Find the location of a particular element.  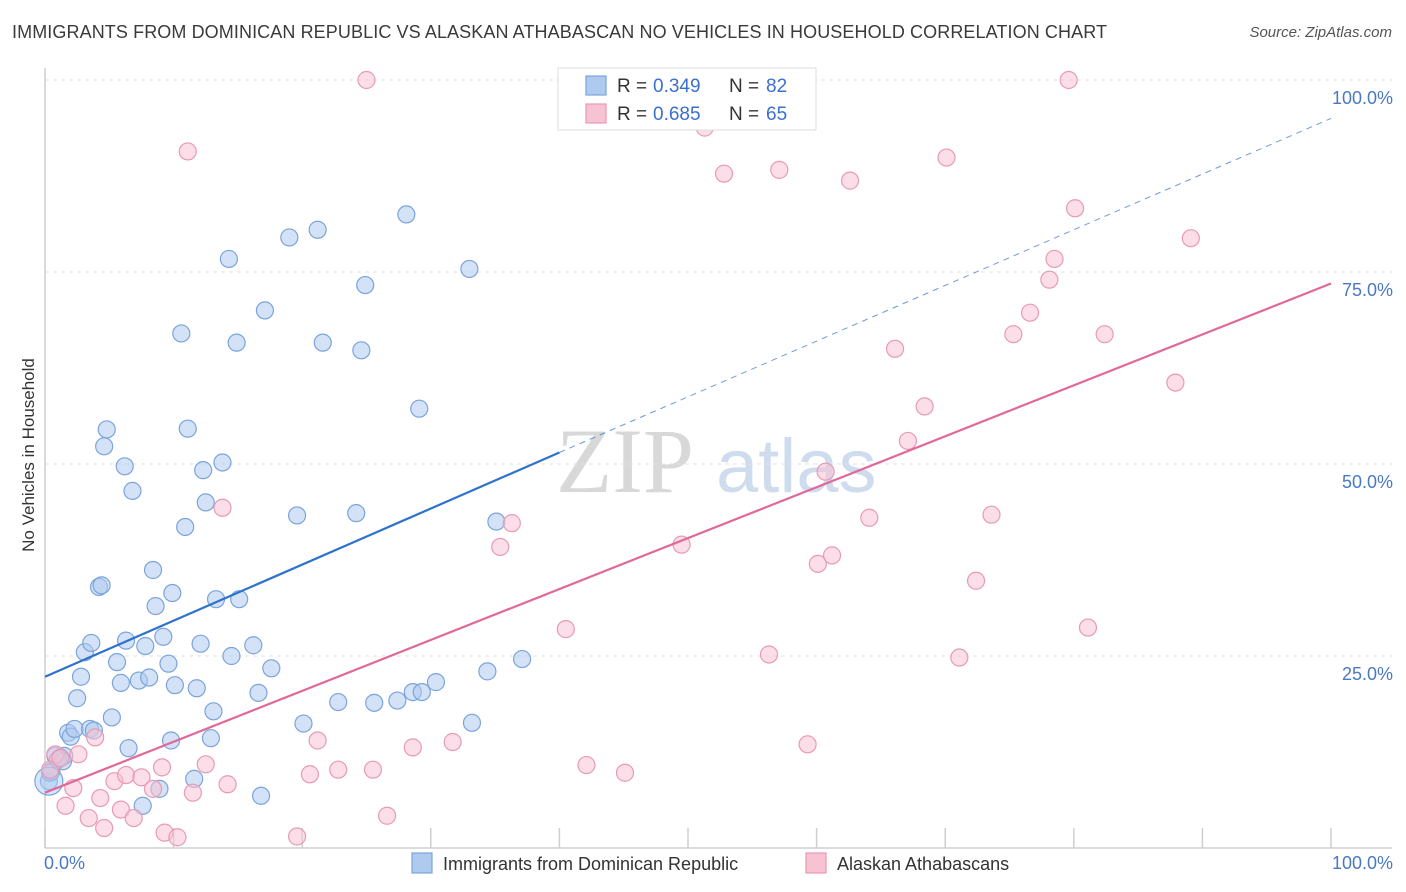

y-tick-labels: 25.0% 50.0% 75.0% 100.0% is located at coordinates (1362, 386).